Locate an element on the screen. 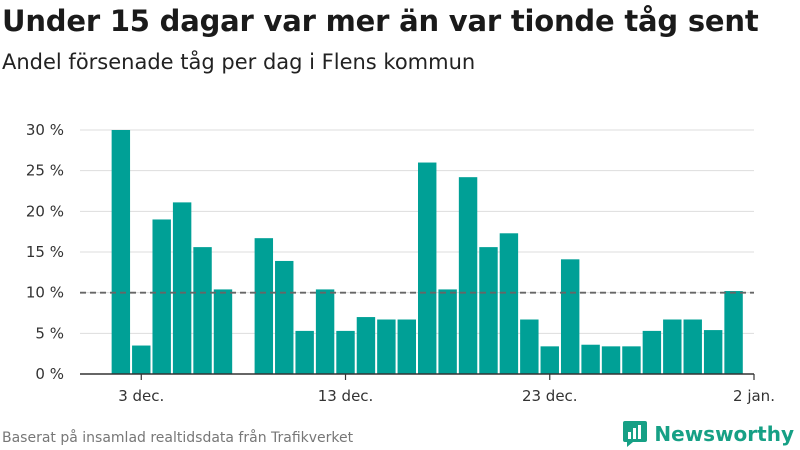 The width and height of the screenshot is (800, 450). x-tick-label: 23 dec. is located at coordinates (550, 396).